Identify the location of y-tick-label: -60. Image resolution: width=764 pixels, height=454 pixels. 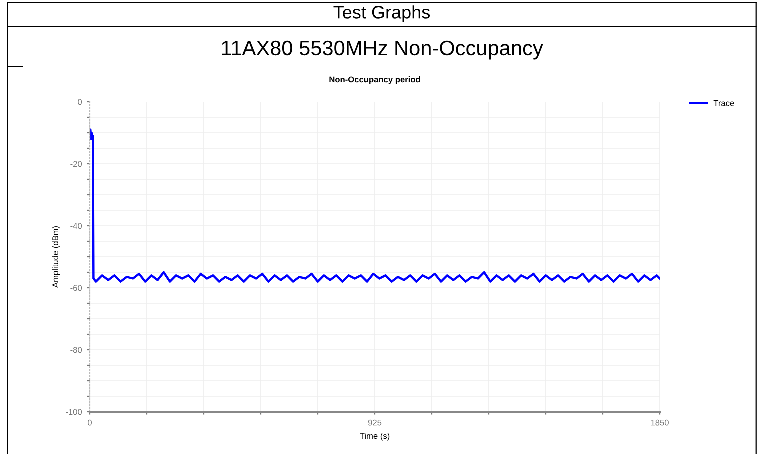
(76, 288).